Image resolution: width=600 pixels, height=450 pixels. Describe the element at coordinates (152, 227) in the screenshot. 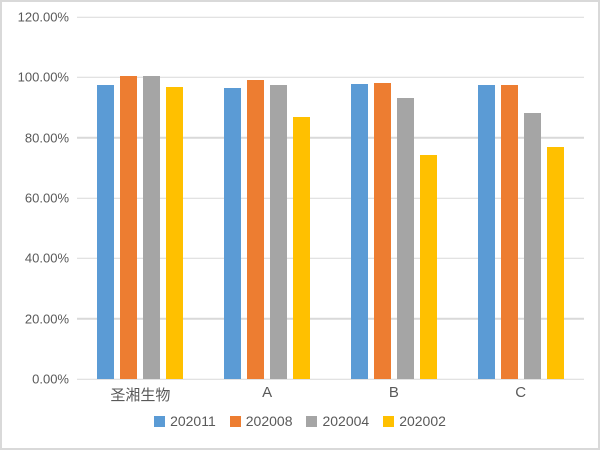

I see `bar-202004-圣湘生物` at that location.